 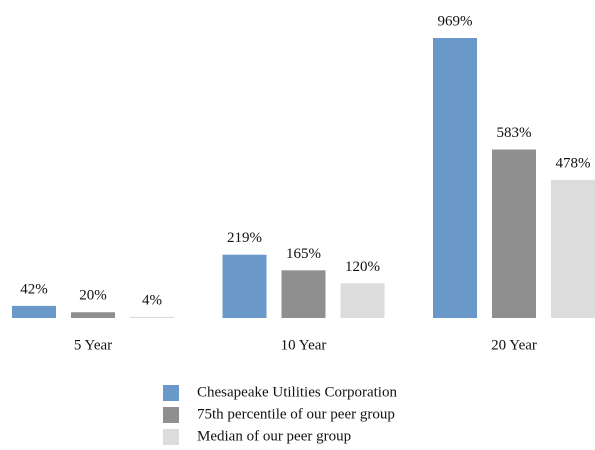 I want to click on data-label: 583%, so click(x=514, y=133).